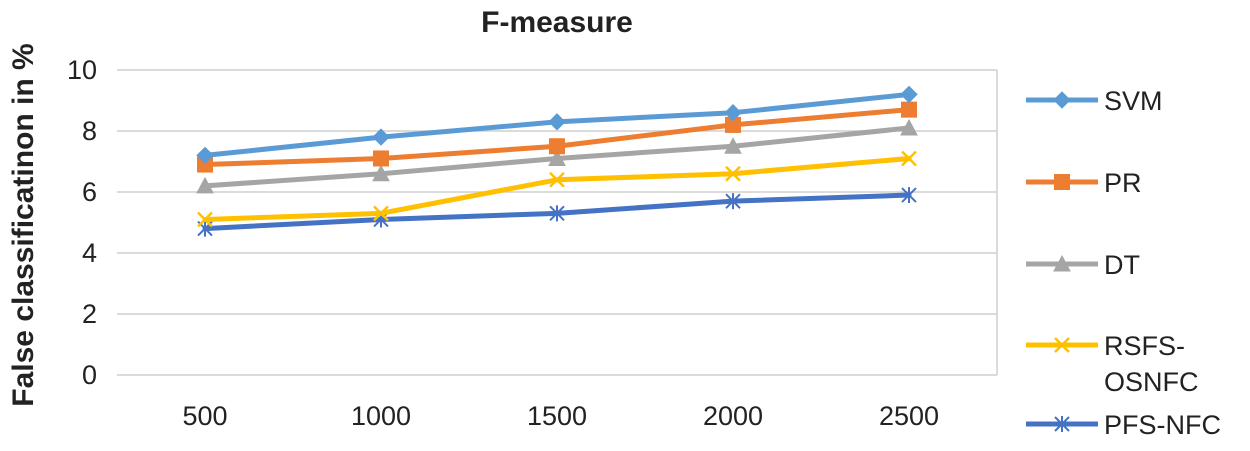 The width and height of the screenshot is (1250, 451). What do you see at coordinates (204, 416) in the screenshot?
I see `x-tick-label: 500` at bounding box center [204, 416].